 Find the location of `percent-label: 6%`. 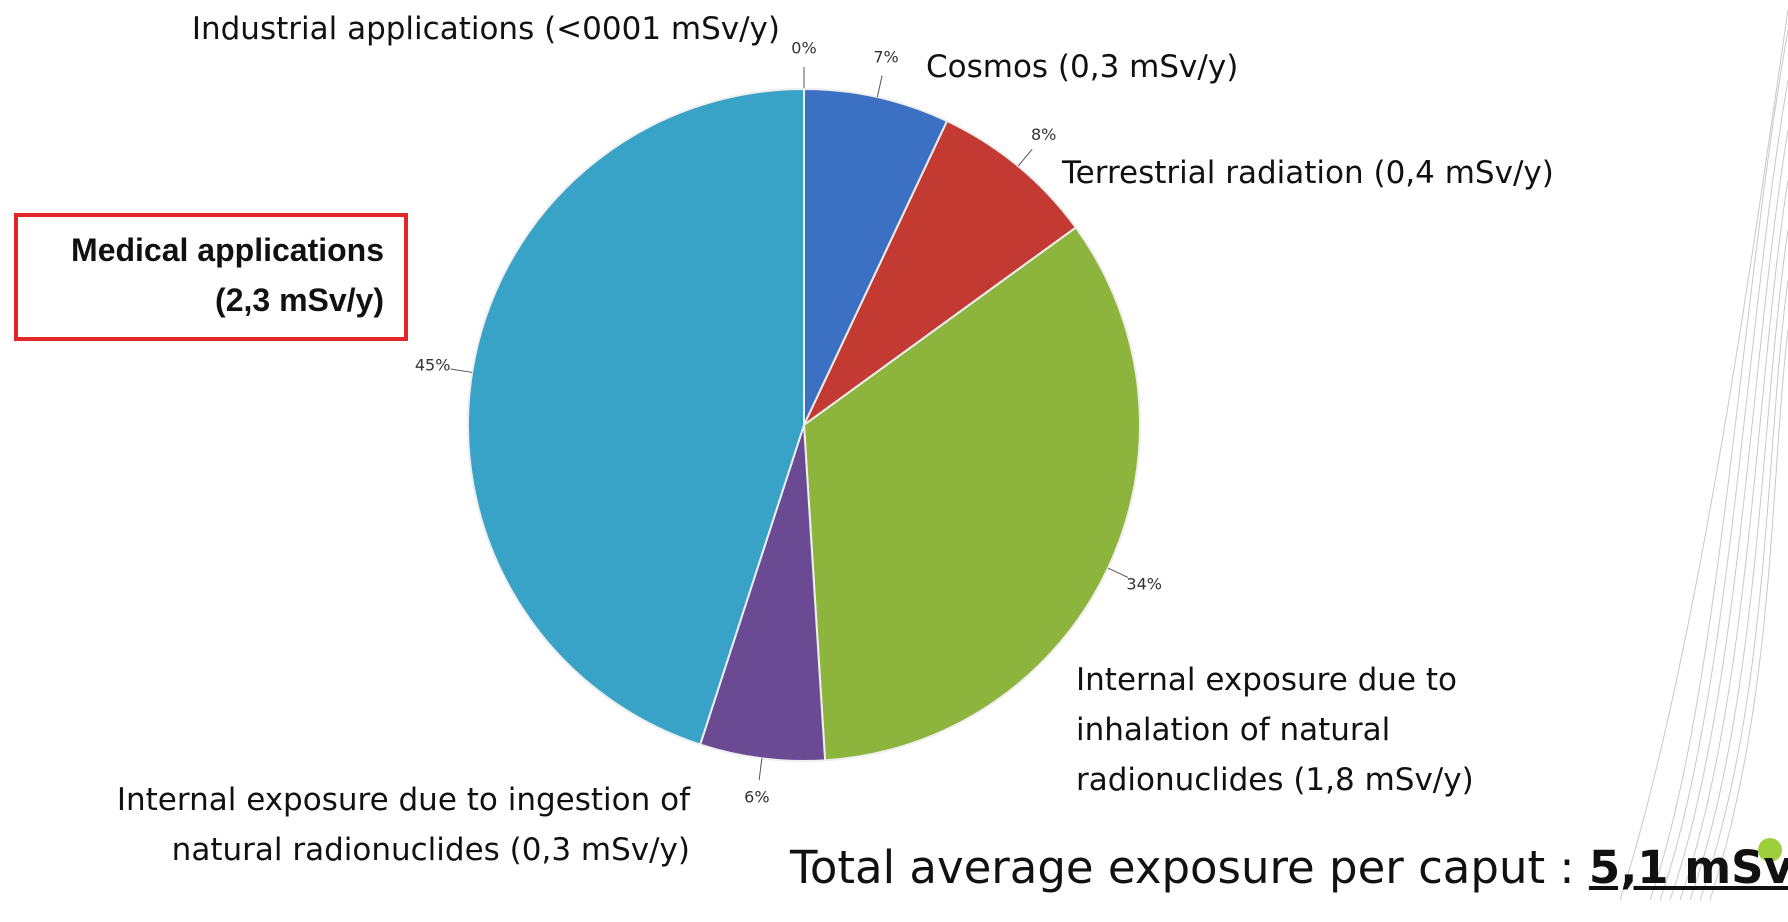

percent-label: 6% is located at coordinates (756, 797).